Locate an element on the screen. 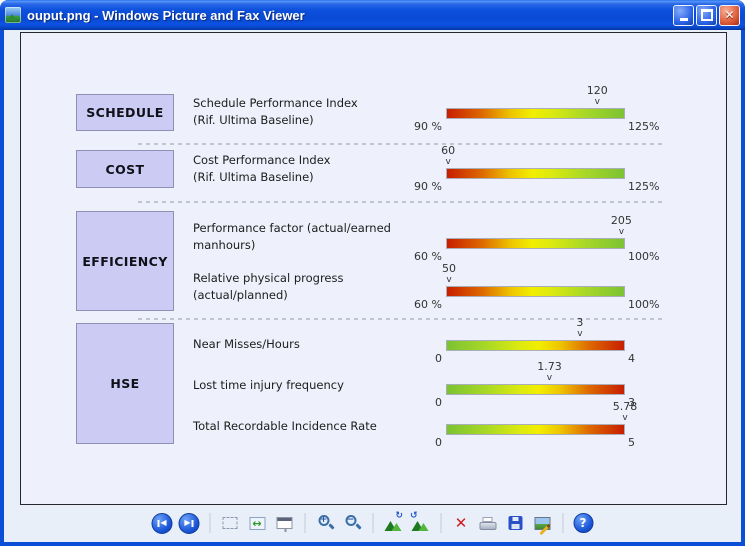 The image size is (745, 546). start-slideshow-button is located at coordinates (284, 523).